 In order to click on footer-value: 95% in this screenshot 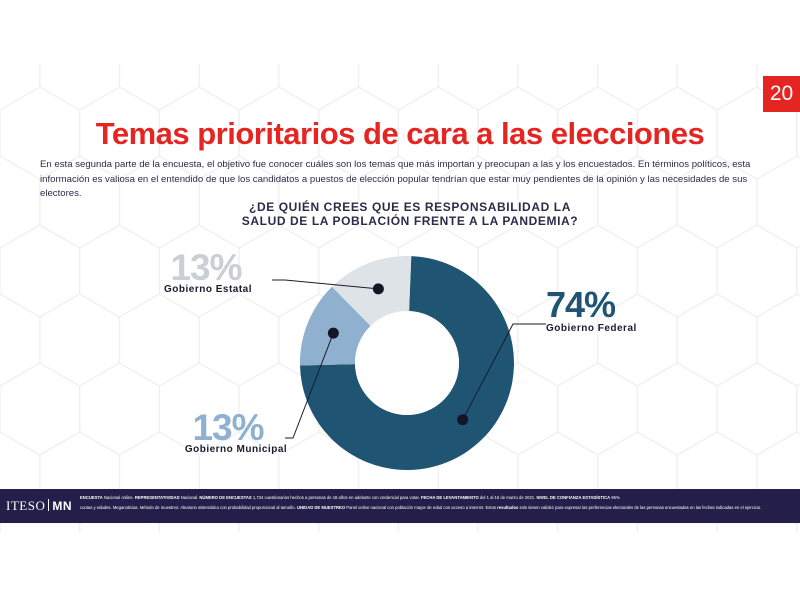, I will do `click(615, 497)`.